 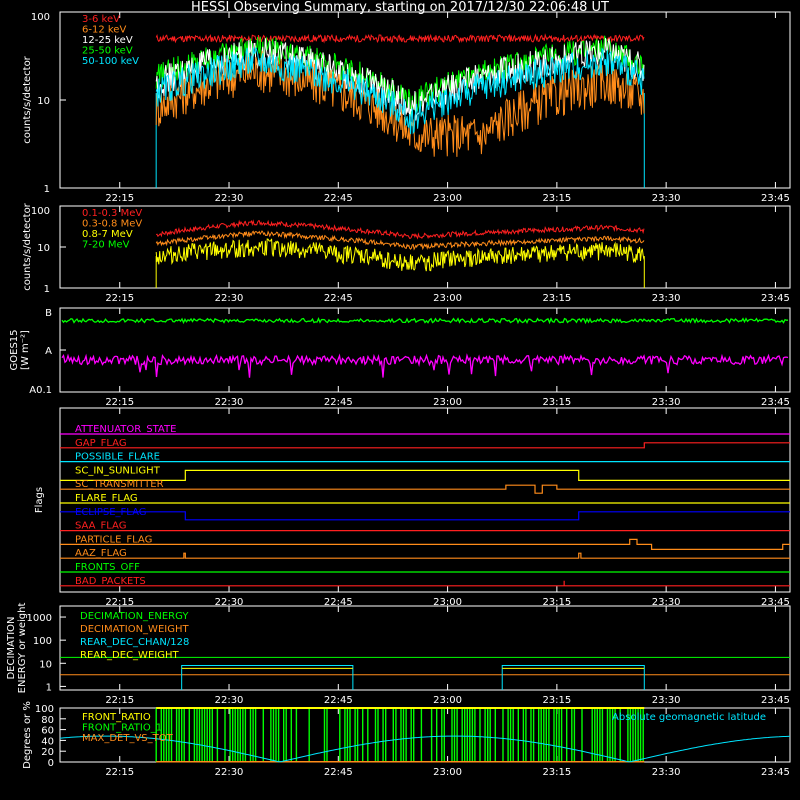 What do you see at coordinates (400, 38) in the screenshot?
I see `series-3-6-keV` at bounding box center [400, 38].